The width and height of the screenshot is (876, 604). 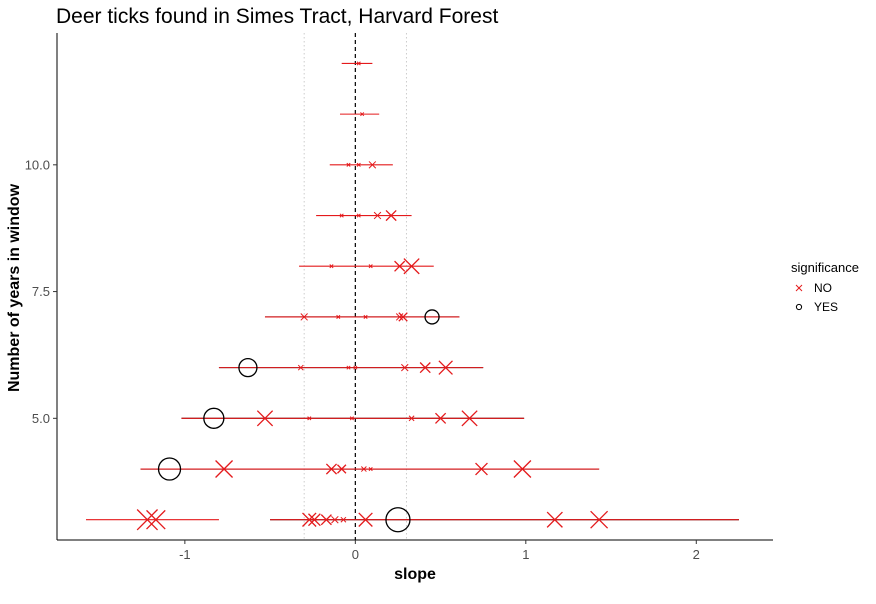 What do you see at coordinates (826, 307) in the screenshot?
I see `legend-label-yes: YES` at bounding box center [826, 307].